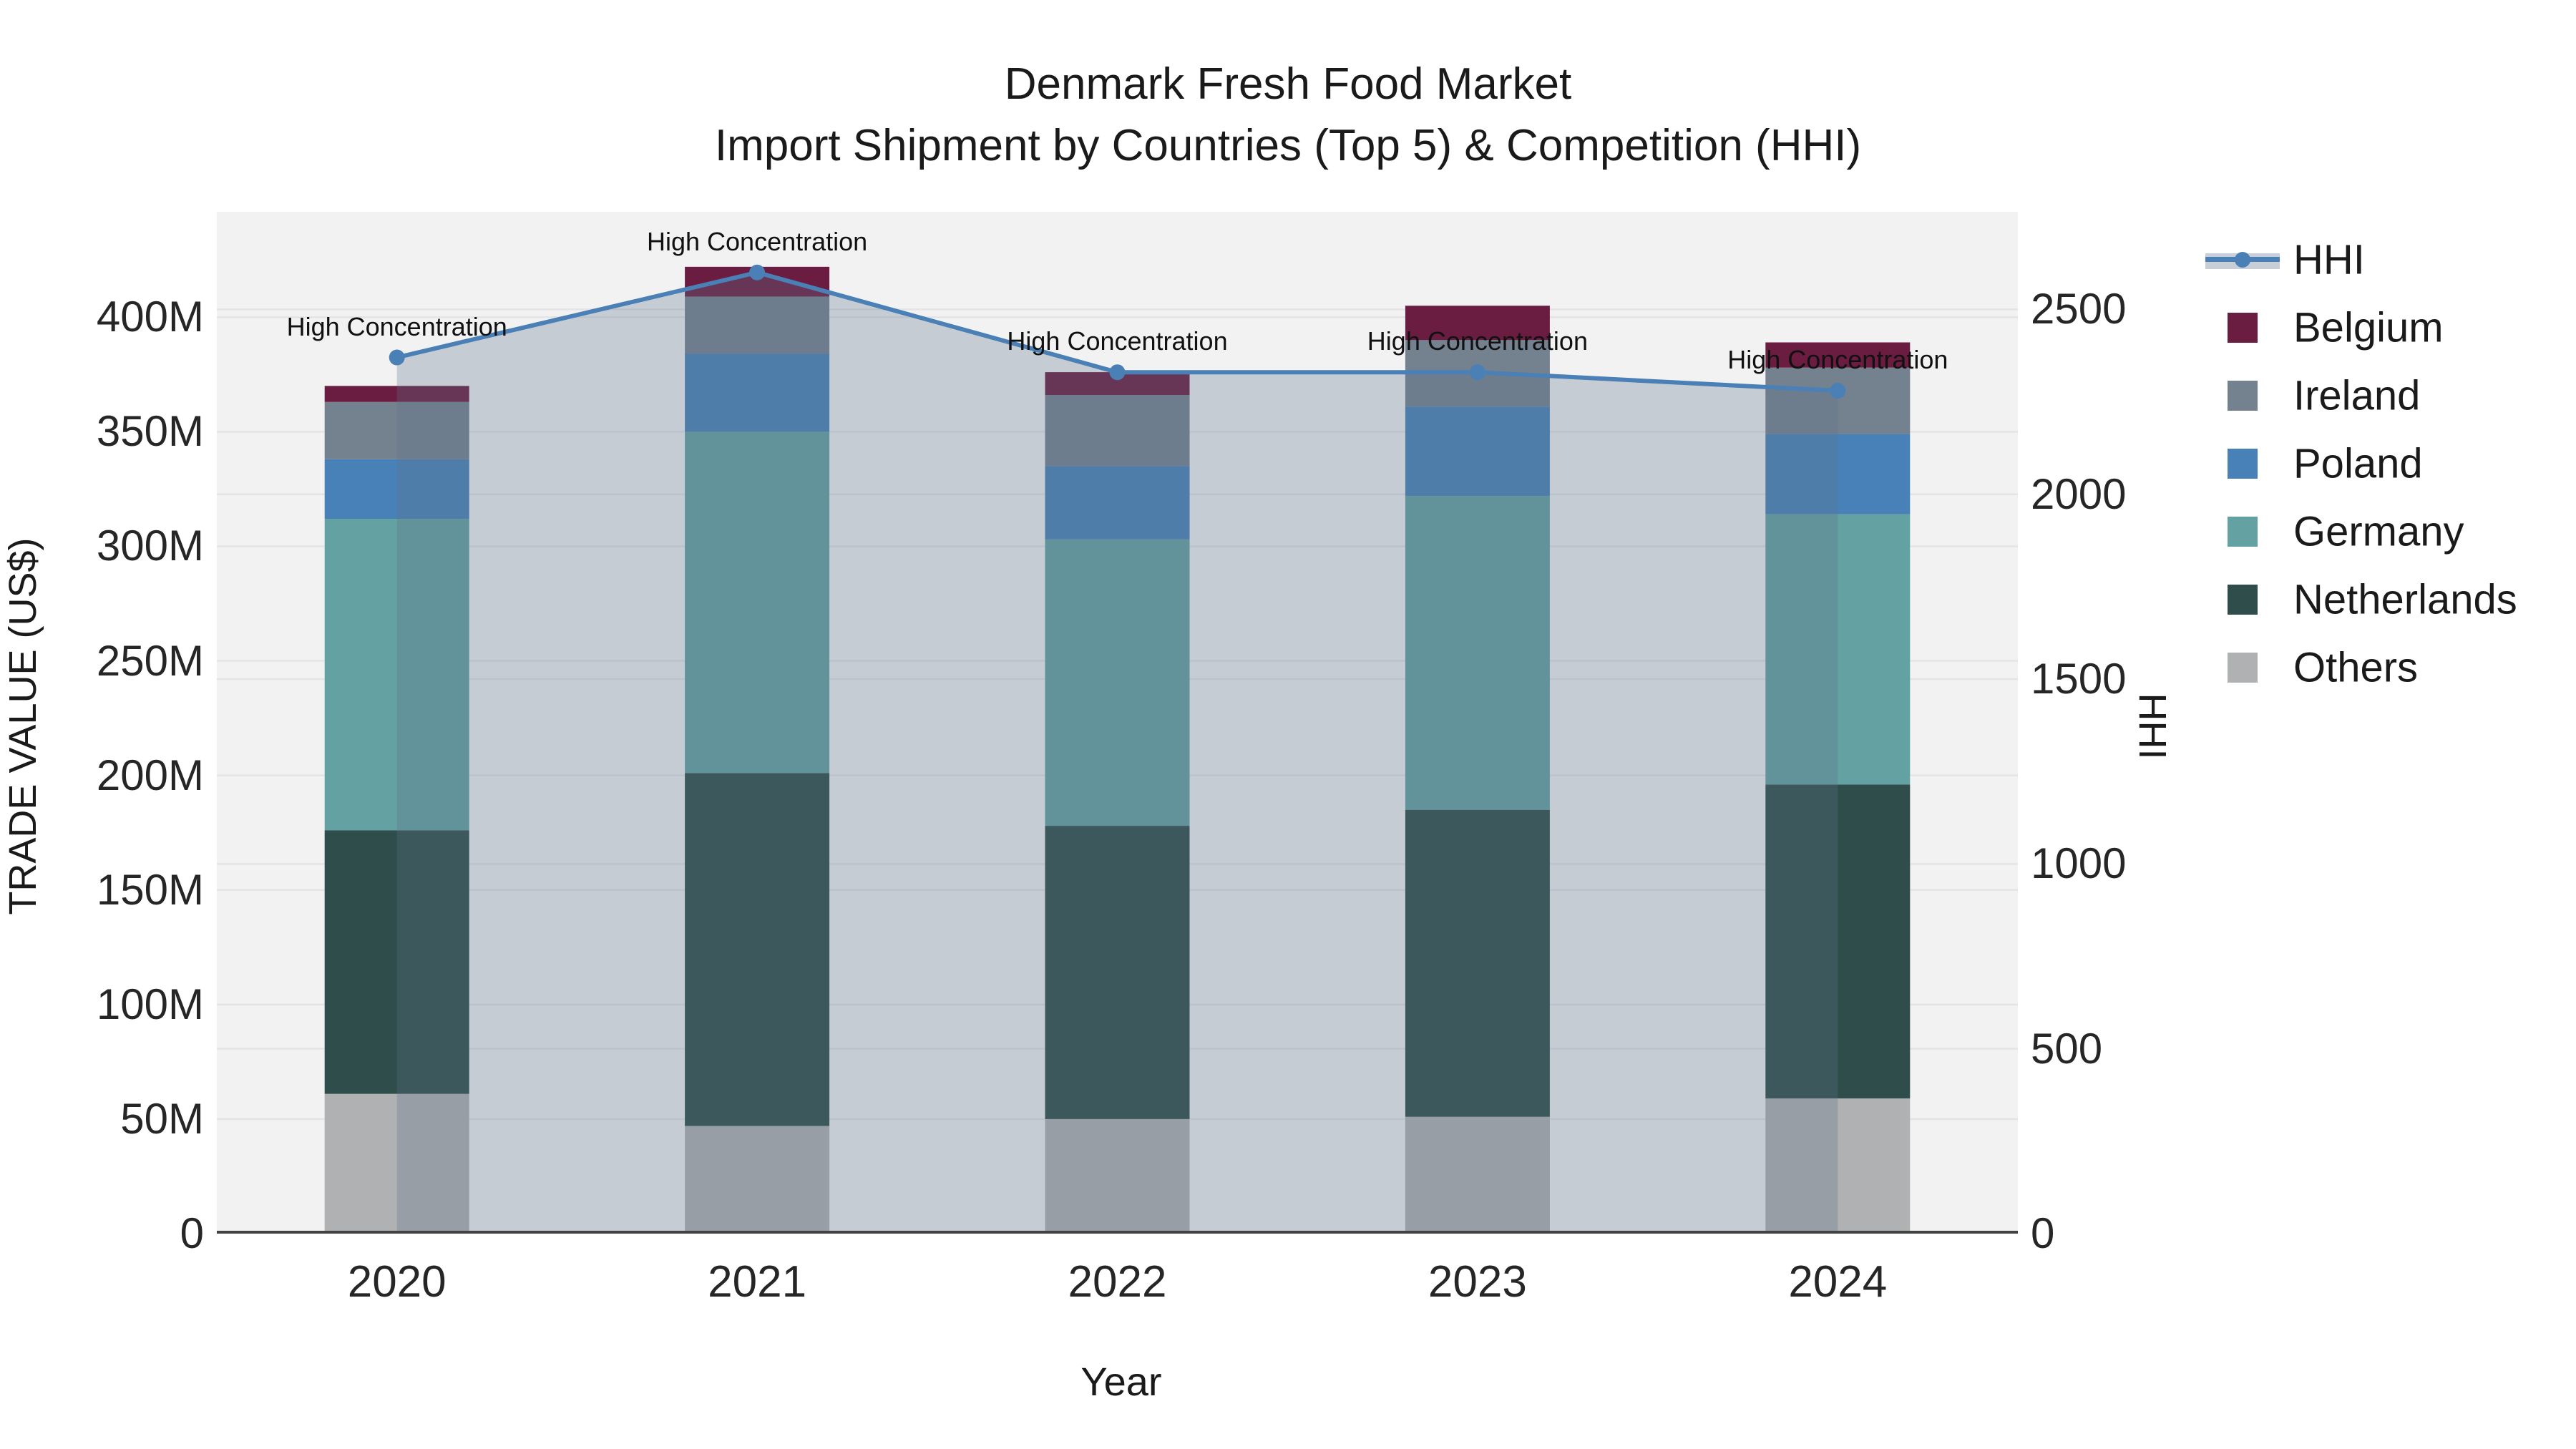 The height and width of the screenshot is (1449, 2576). I want to click on y-axis-right-title: HHI, so click(2152, 726).